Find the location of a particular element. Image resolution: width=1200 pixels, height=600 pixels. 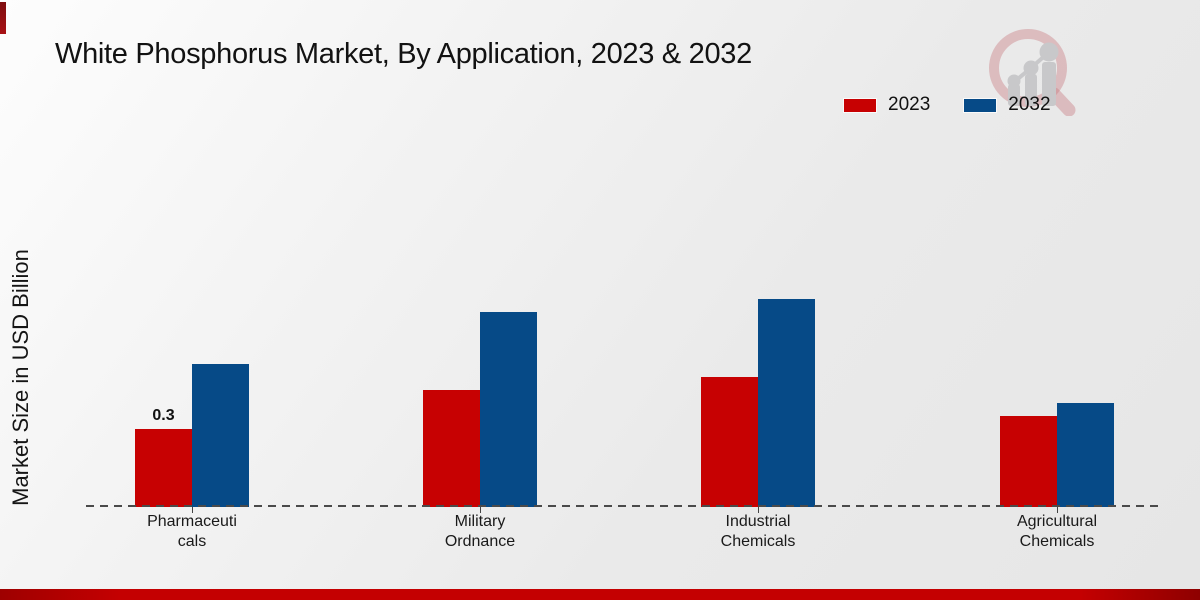

legend-item-2023: 2023 is located at coordinates (886, 105).